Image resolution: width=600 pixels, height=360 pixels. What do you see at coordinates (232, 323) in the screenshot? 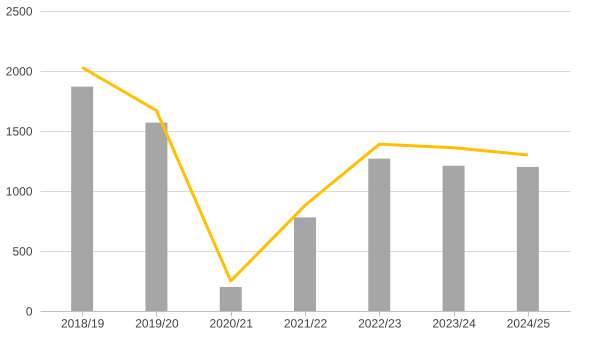
I see `x-tick-label: 2020/21` at bounding box center [232, 323].